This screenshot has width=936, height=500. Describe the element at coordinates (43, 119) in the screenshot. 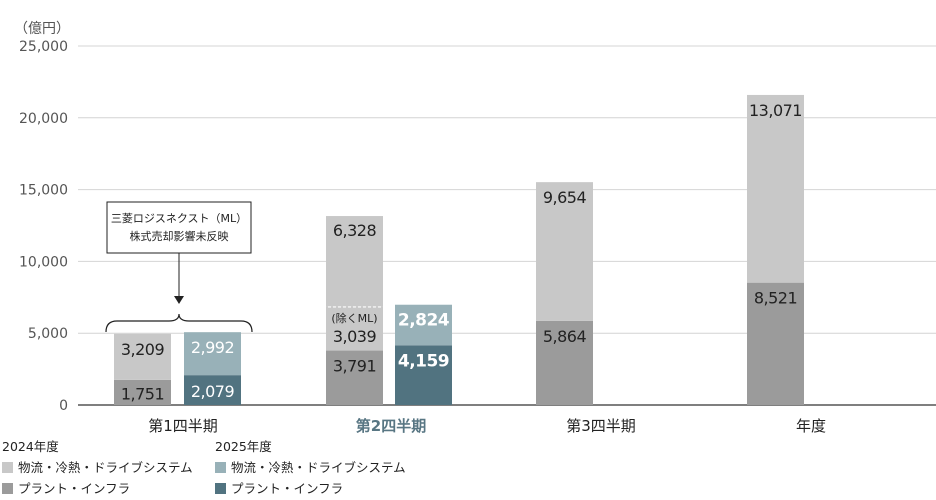

I see `y-tick-label: 20,000` at that location.